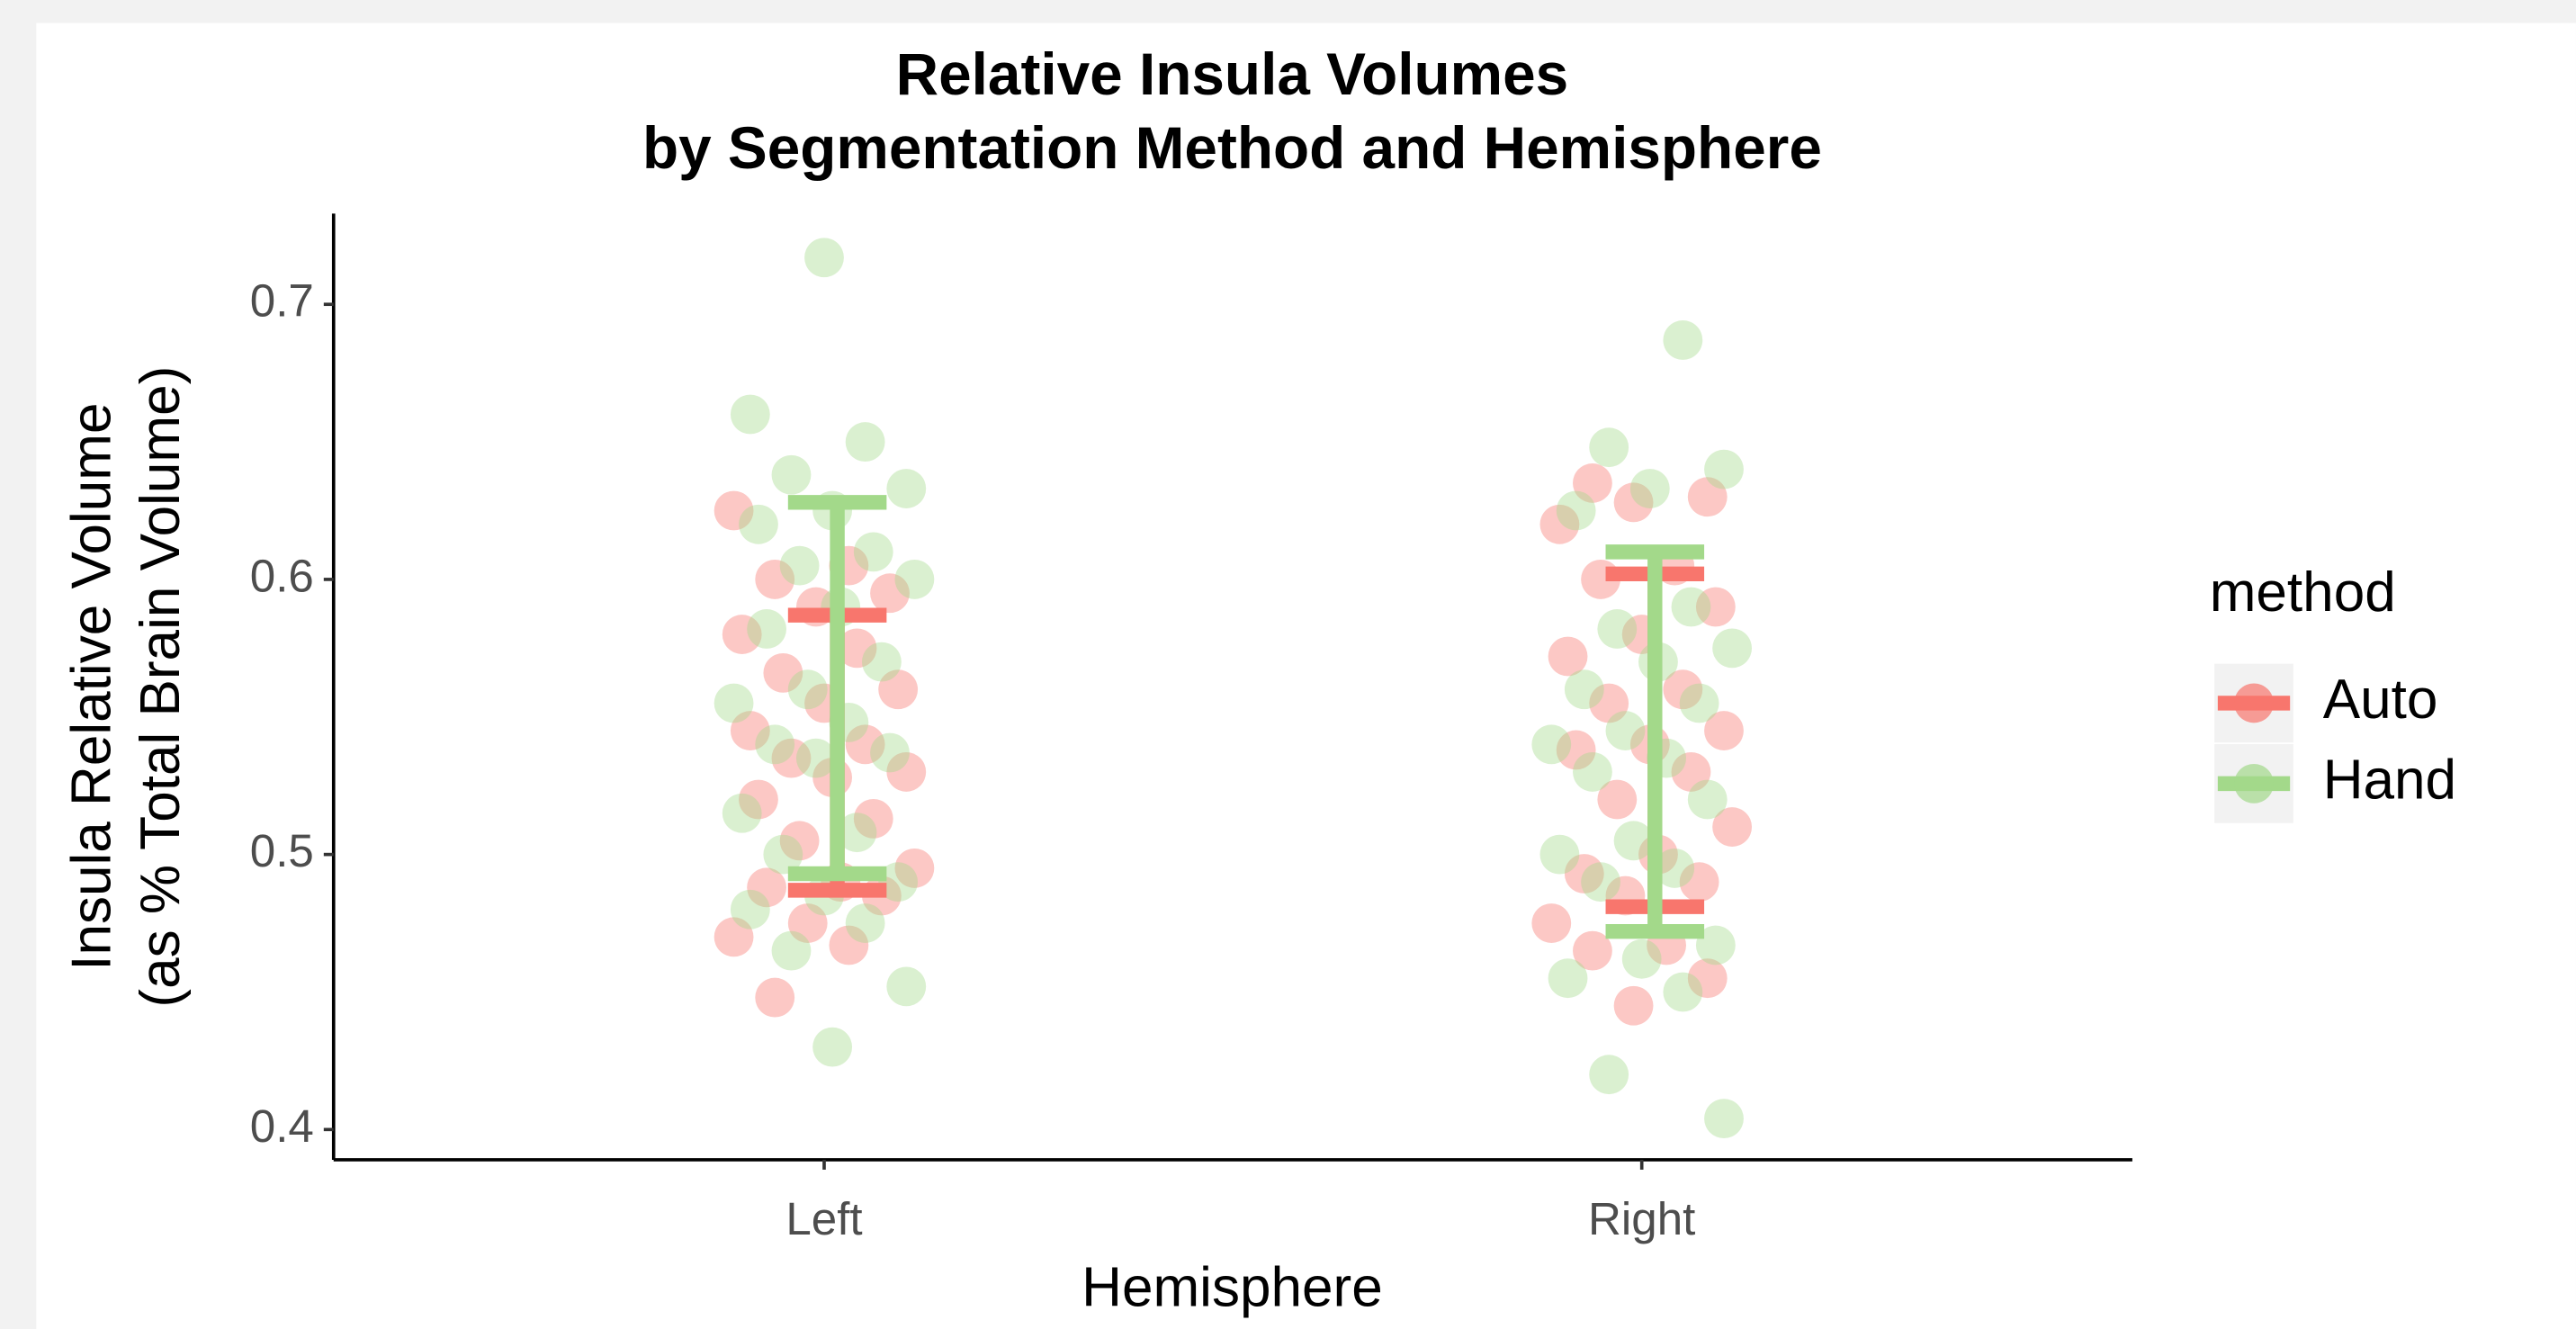  Describe the element at coordinates (91, 686) in the screenshot. I see `y-axis-title: Insula Relative Volume` at that location.